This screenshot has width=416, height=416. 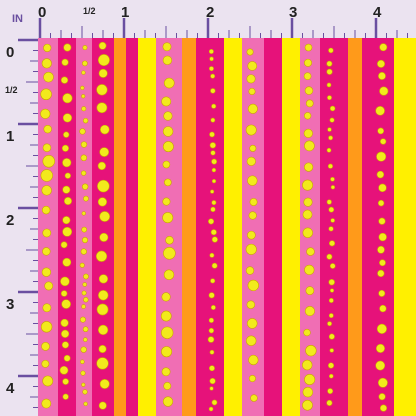 What do you see at coordinates (17, 19) in the screenshot?
I see `unit-label: IN` at bounding box center [17, 19].